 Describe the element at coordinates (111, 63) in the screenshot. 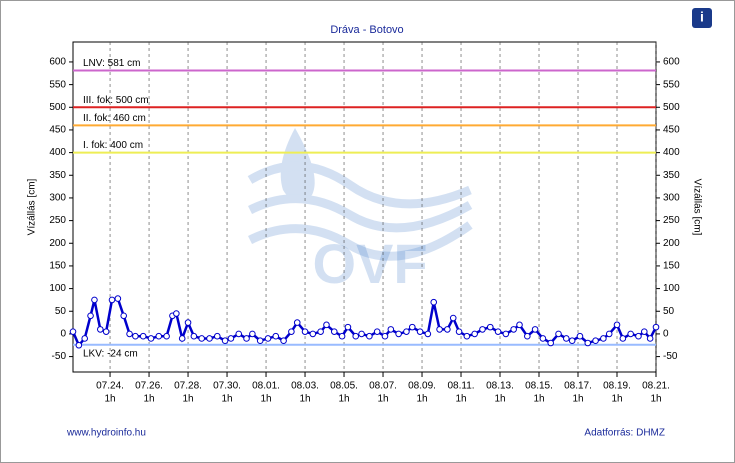

I see `reference-label: LNV: 581 cm` at that location.